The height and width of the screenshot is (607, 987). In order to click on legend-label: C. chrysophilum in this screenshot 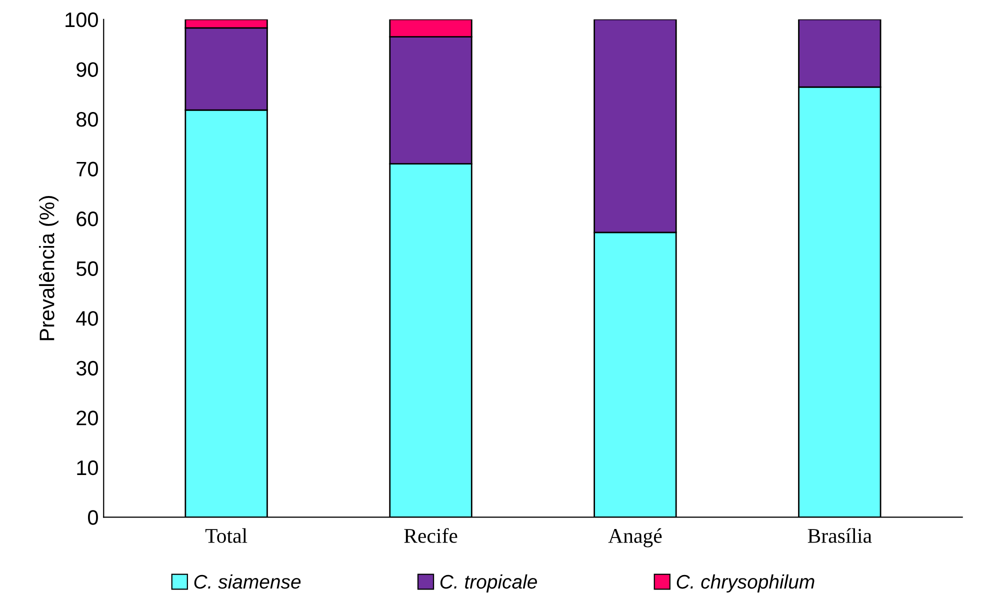, I will do `click(745, 583)`.